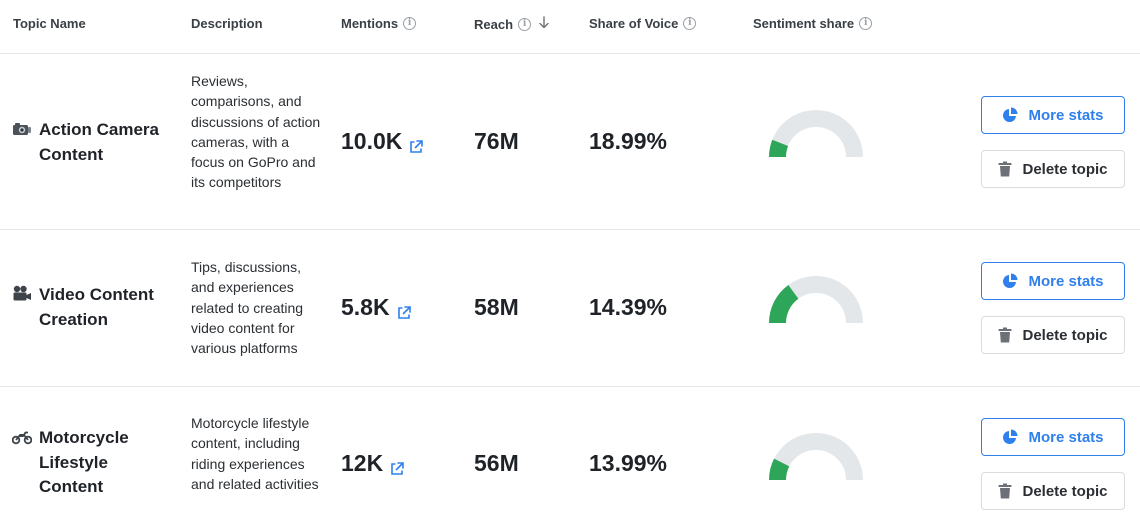 The height and width of the screenshot is (529, 1140). I want to click on column-header-share-of-voice-label: Share of Voice, so click(634, 23).